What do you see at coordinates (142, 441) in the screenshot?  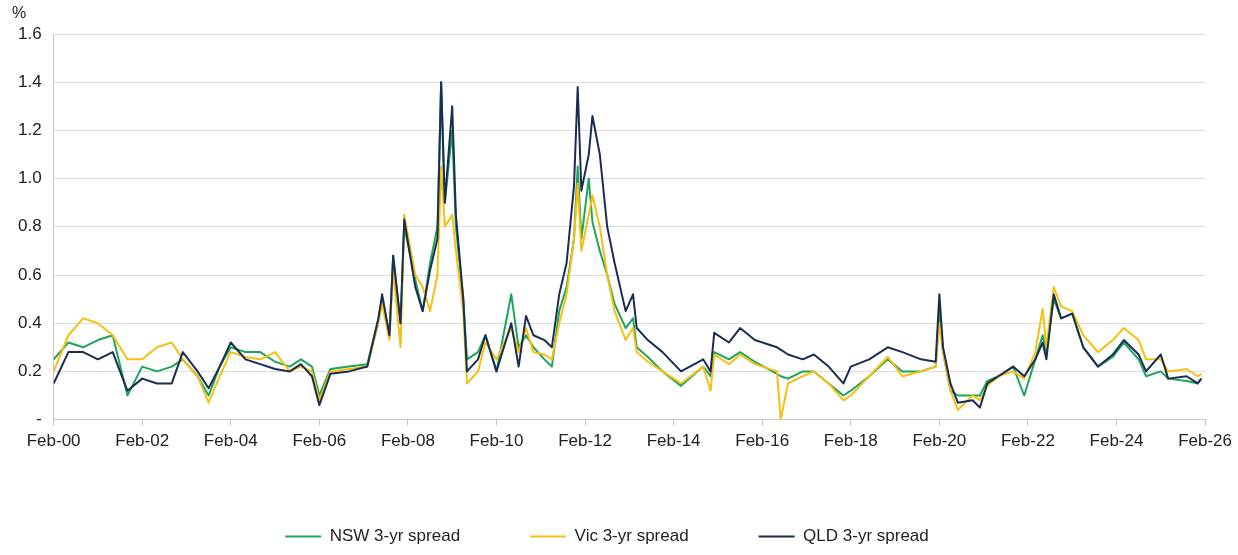 I see `x-tick-label: Feb-02` at bounding box center [142, 441].